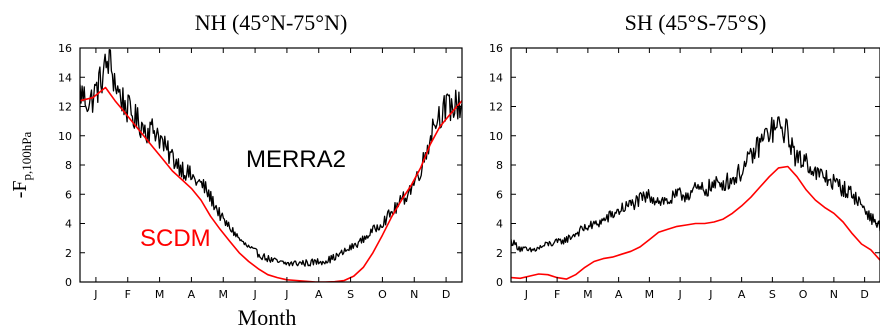  Describe the element at coordinates (496, 77) in the screenshot. I see `y-tick-label-sh: 14` at that location.